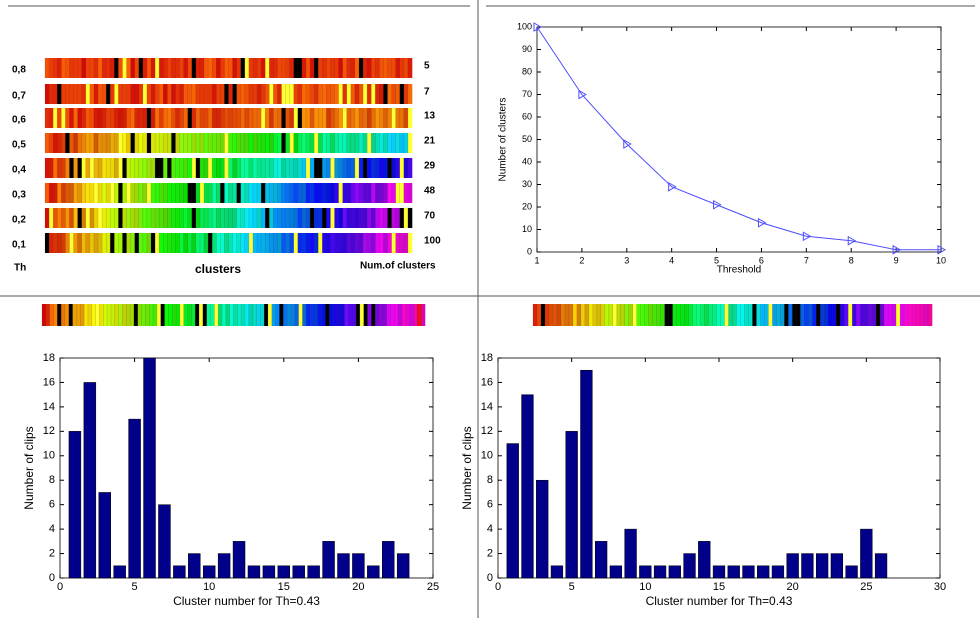 This screenshot has height=618, width=980. I want to click on x-tick-label: 0, so click(498, 587).